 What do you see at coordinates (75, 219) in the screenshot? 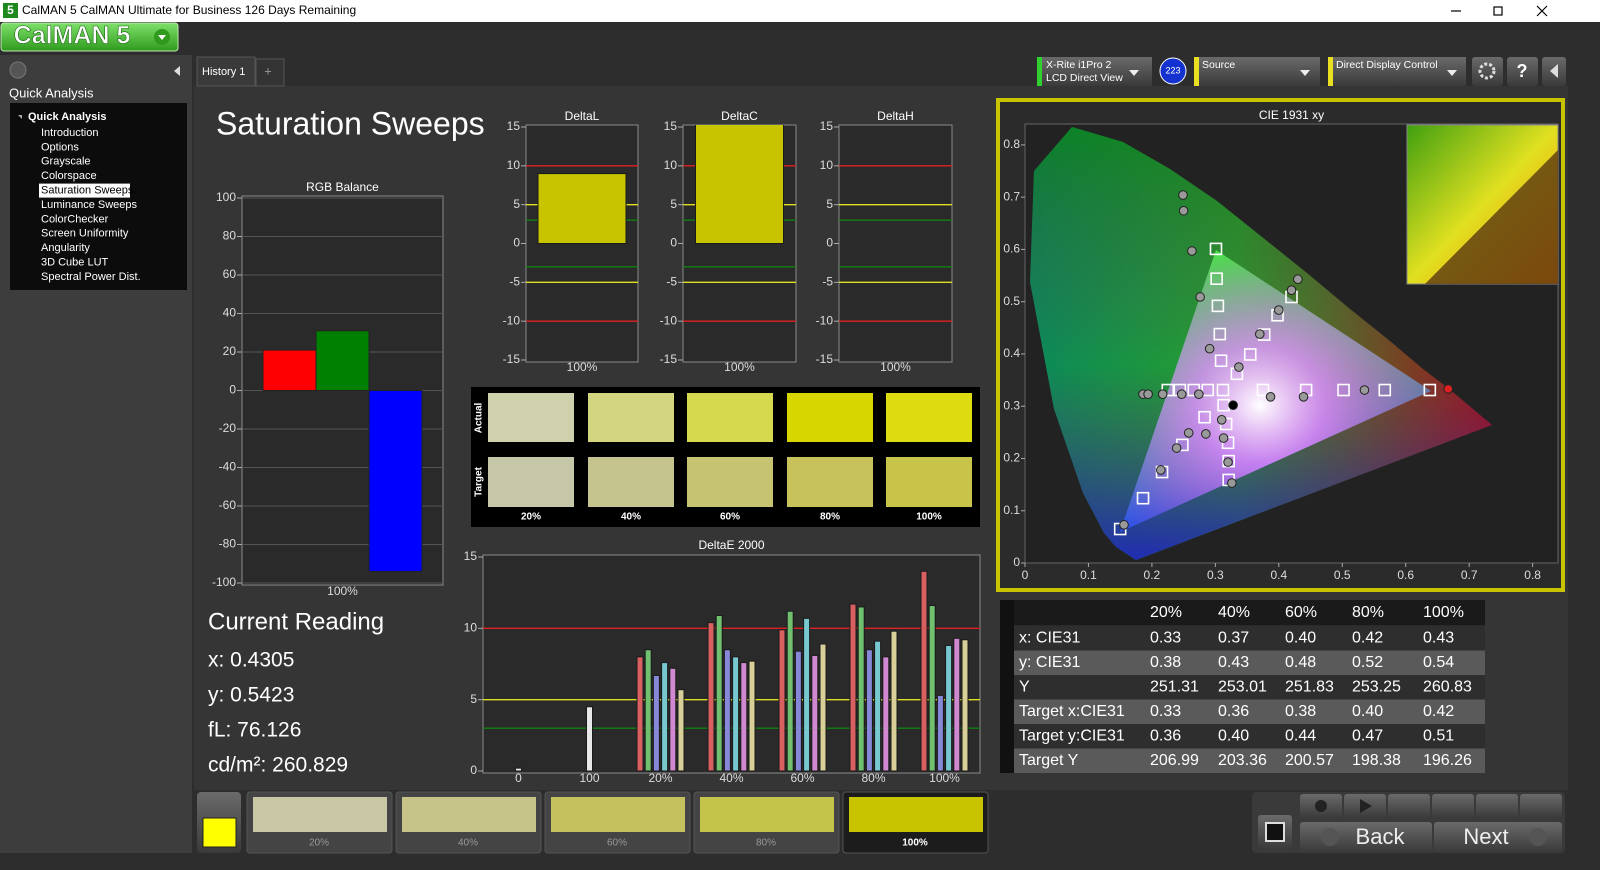
I see `tree-item: ColorChecker` at bounding box center [75, 219].